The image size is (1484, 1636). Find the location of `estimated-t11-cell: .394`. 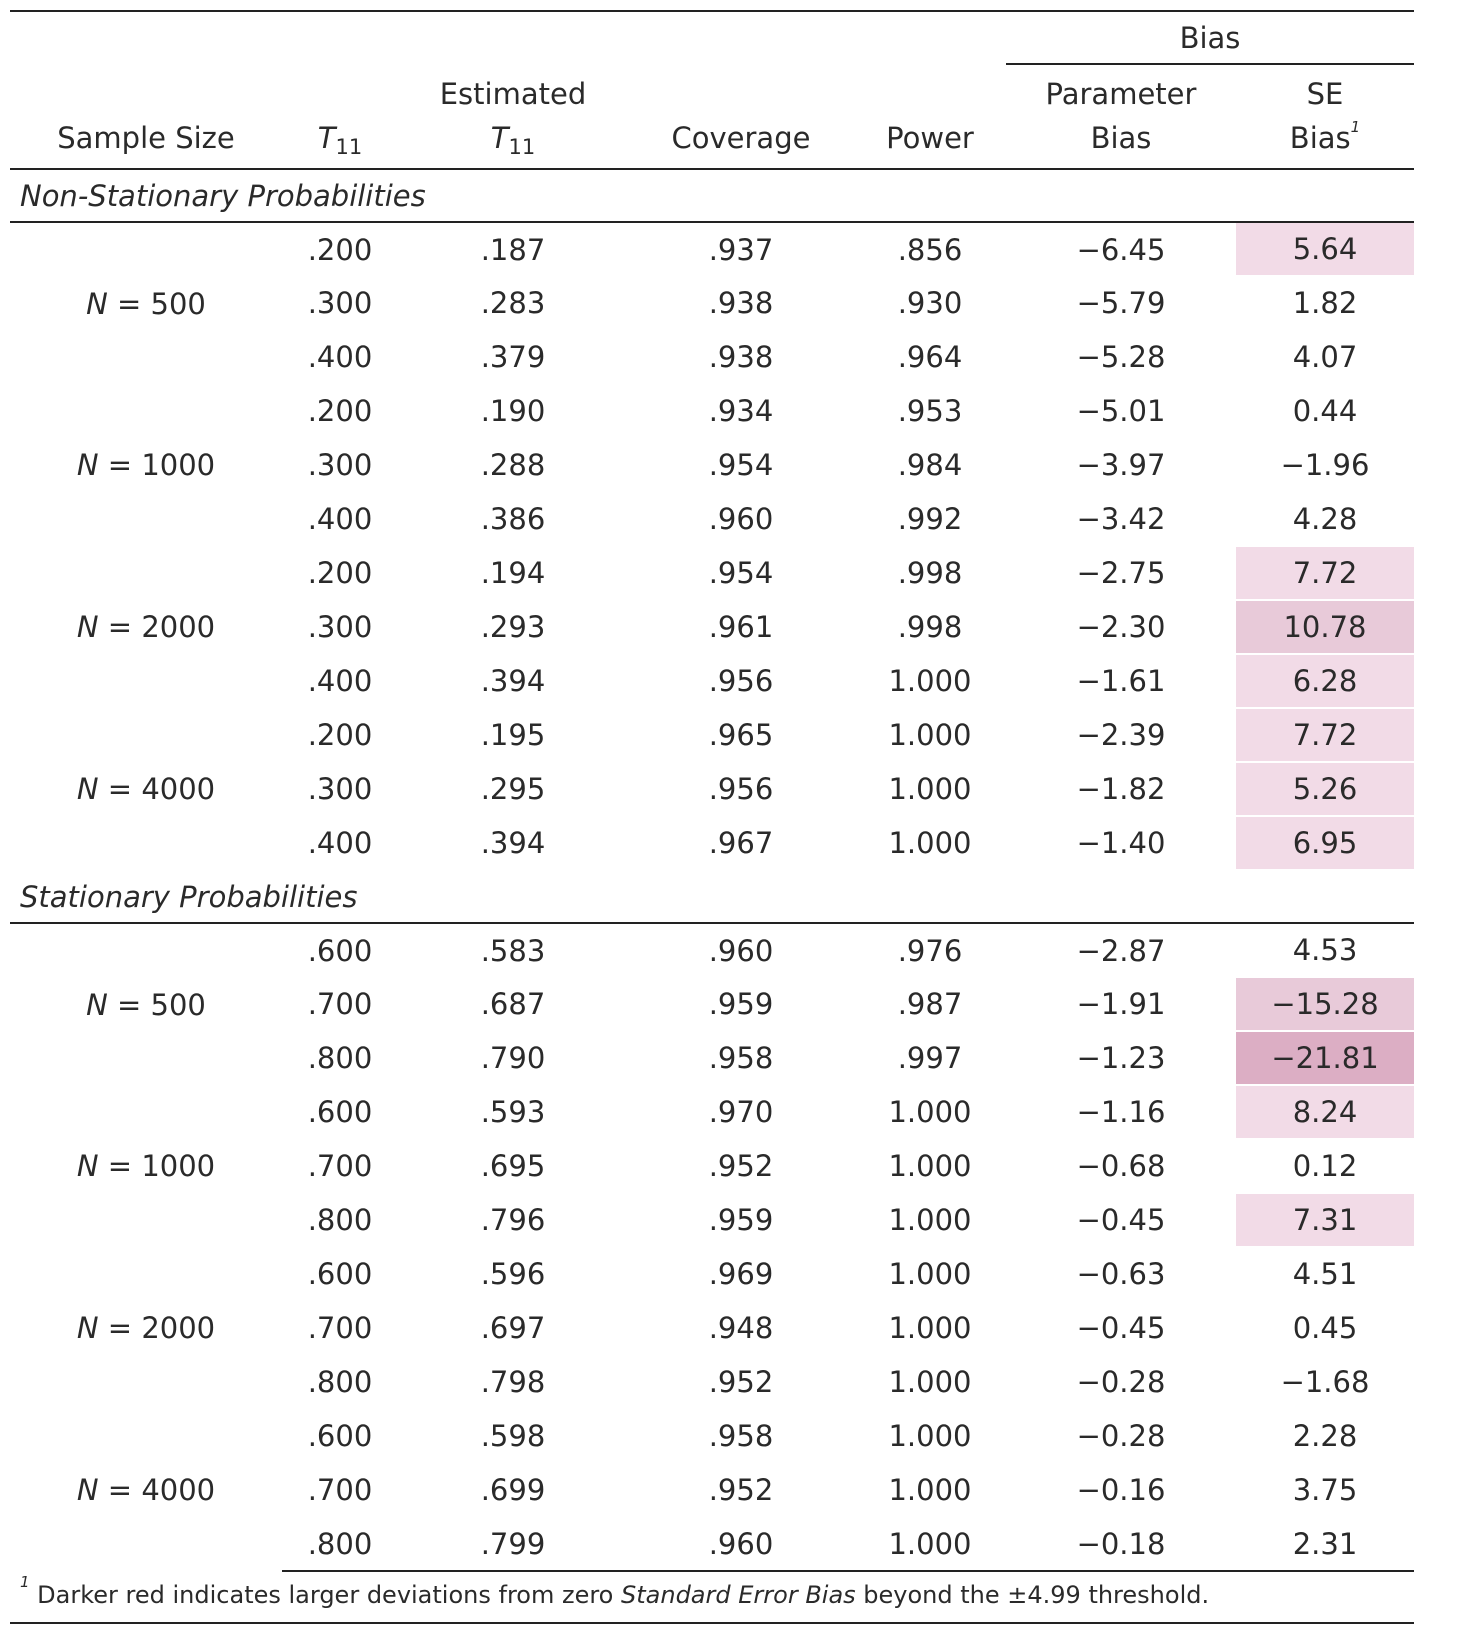

estimated-t11-cell: .394 is located at coordinates (513, 843).